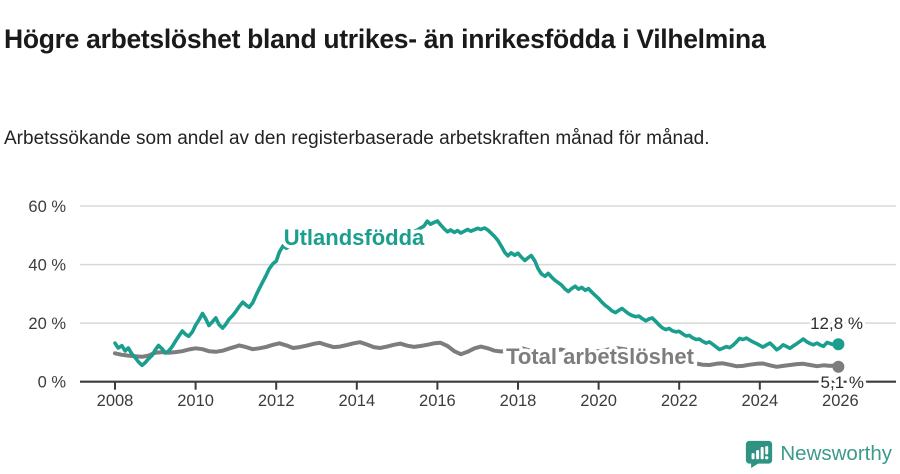 The width and height of the screenshot is (900, 474). What do you see at coordinates (838, 344) in the screenshot?
I see `utlandsfodda-end-dot` at bounding box center [838, 344].